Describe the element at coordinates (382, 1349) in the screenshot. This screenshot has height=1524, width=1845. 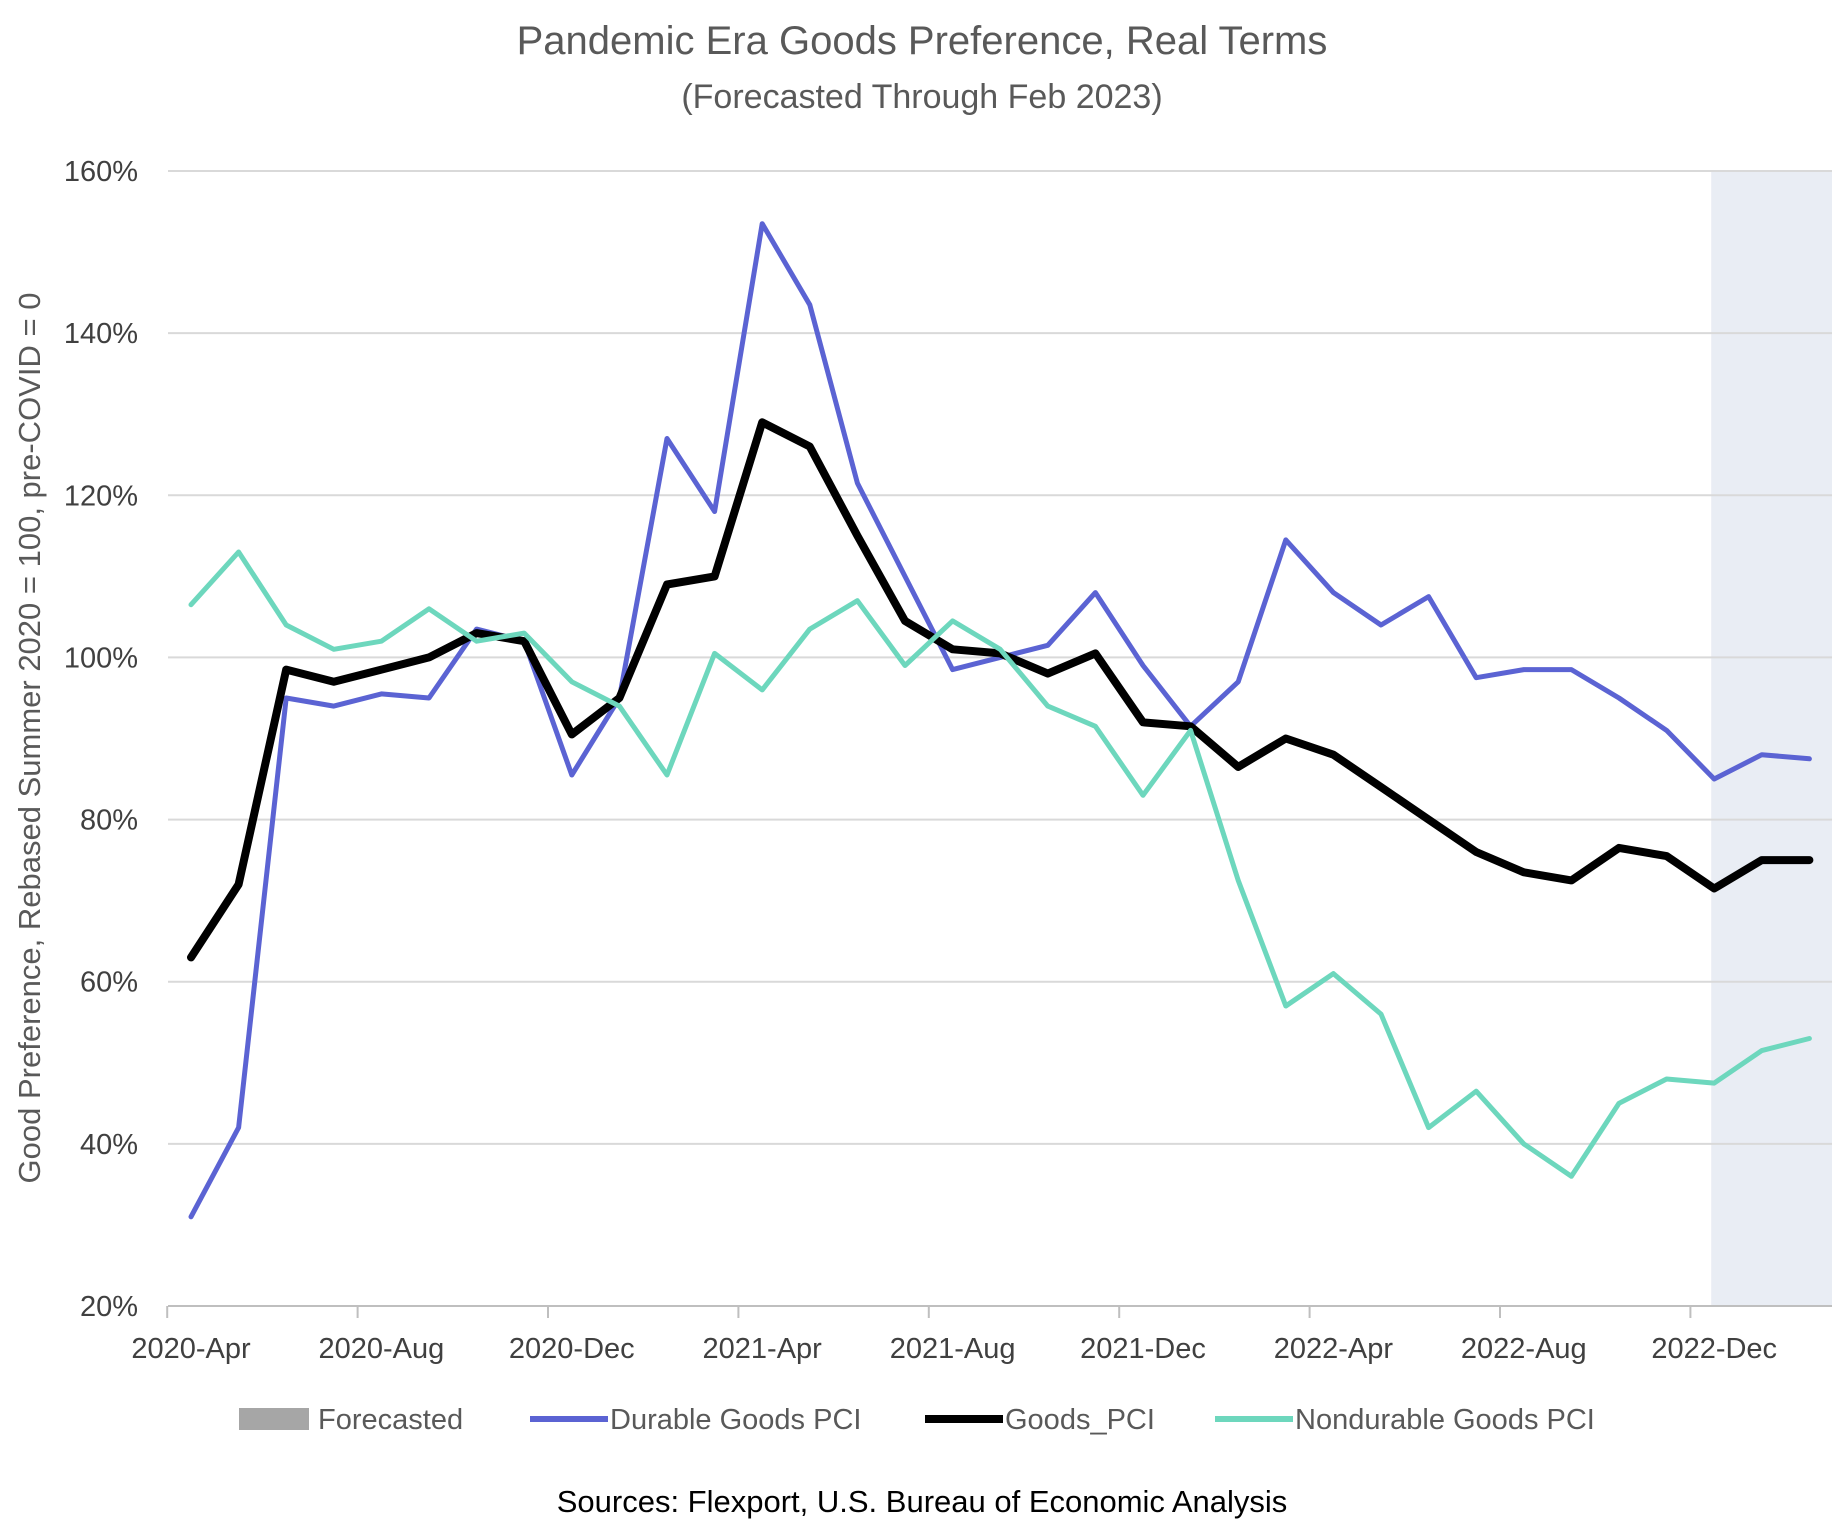
I see `x-tick-label: 2020-Aug` at that location.